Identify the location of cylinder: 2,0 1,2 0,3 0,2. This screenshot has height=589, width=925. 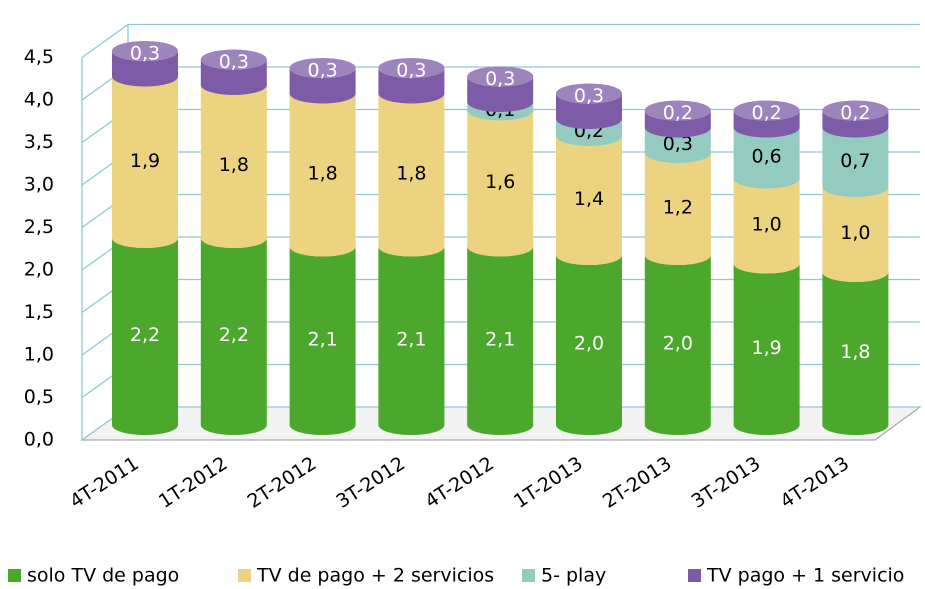
(677, 267).